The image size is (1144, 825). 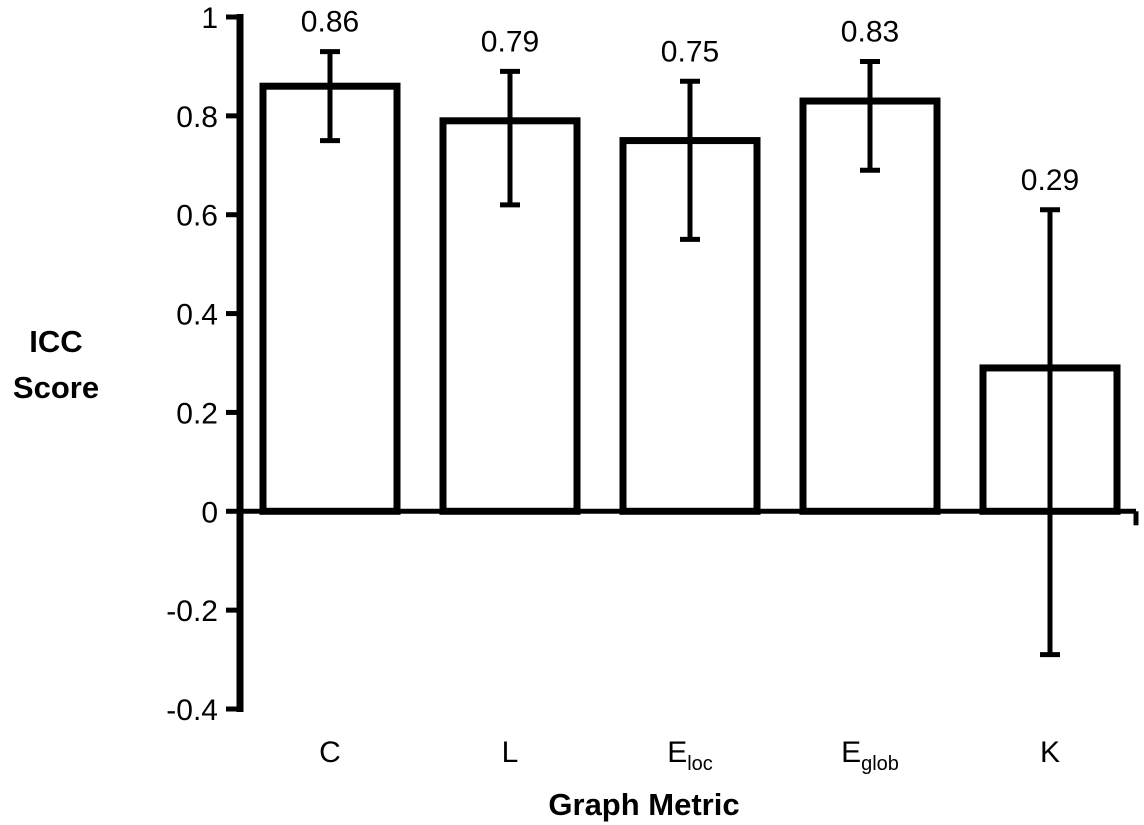 I want to click on data-label: 0.86, so click(x=330, y=22).